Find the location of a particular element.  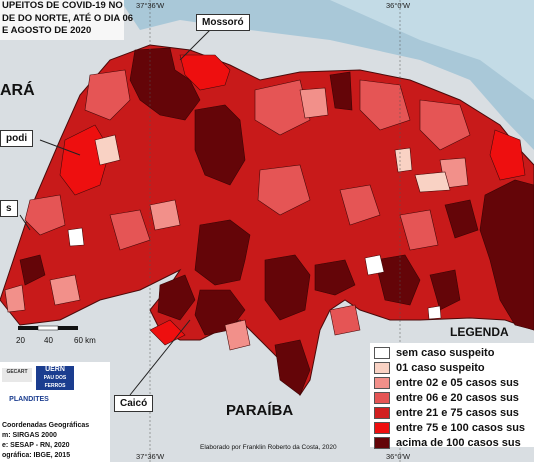

map-title-line: E AGOSTO DE 2020 is located at coordinates (47, 30).